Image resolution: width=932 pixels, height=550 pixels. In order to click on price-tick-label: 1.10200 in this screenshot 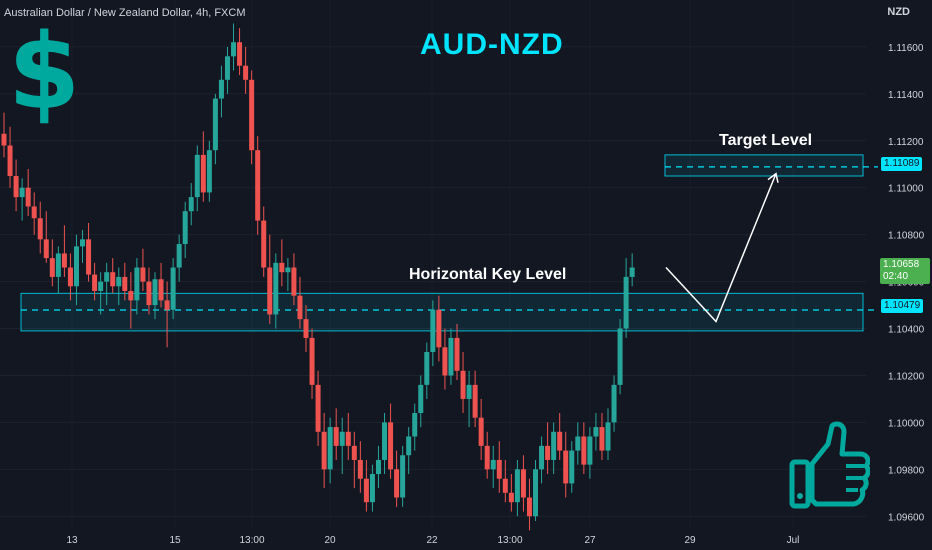, I will do `click(906, 376)`.